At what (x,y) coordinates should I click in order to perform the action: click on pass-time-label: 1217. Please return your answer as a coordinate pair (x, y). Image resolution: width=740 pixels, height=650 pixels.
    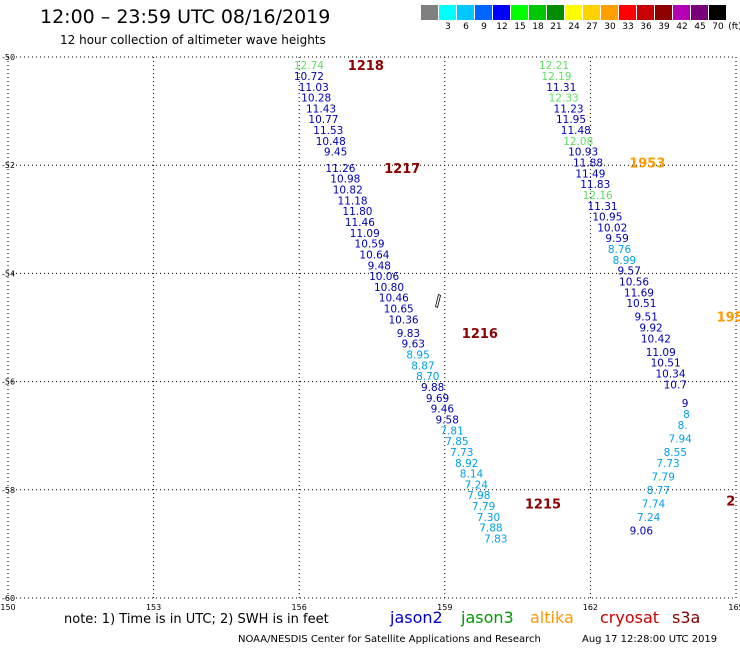
    Looking at the image, I should click on (402, 169).